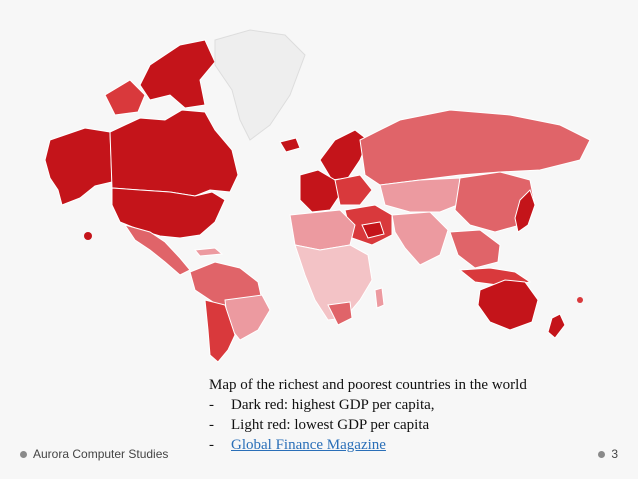 The image size is (638, 479). What do you see at coordinates (320, 191) in the screenshot?
I see `region-western-europe` at bounding box center [320, 191].